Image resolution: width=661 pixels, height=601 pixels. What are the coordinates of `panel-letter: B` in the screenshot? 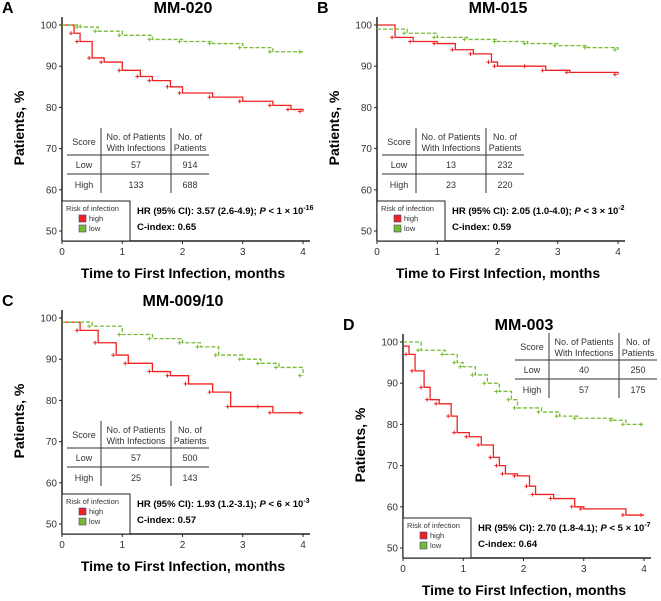 It's located at (323, 8).